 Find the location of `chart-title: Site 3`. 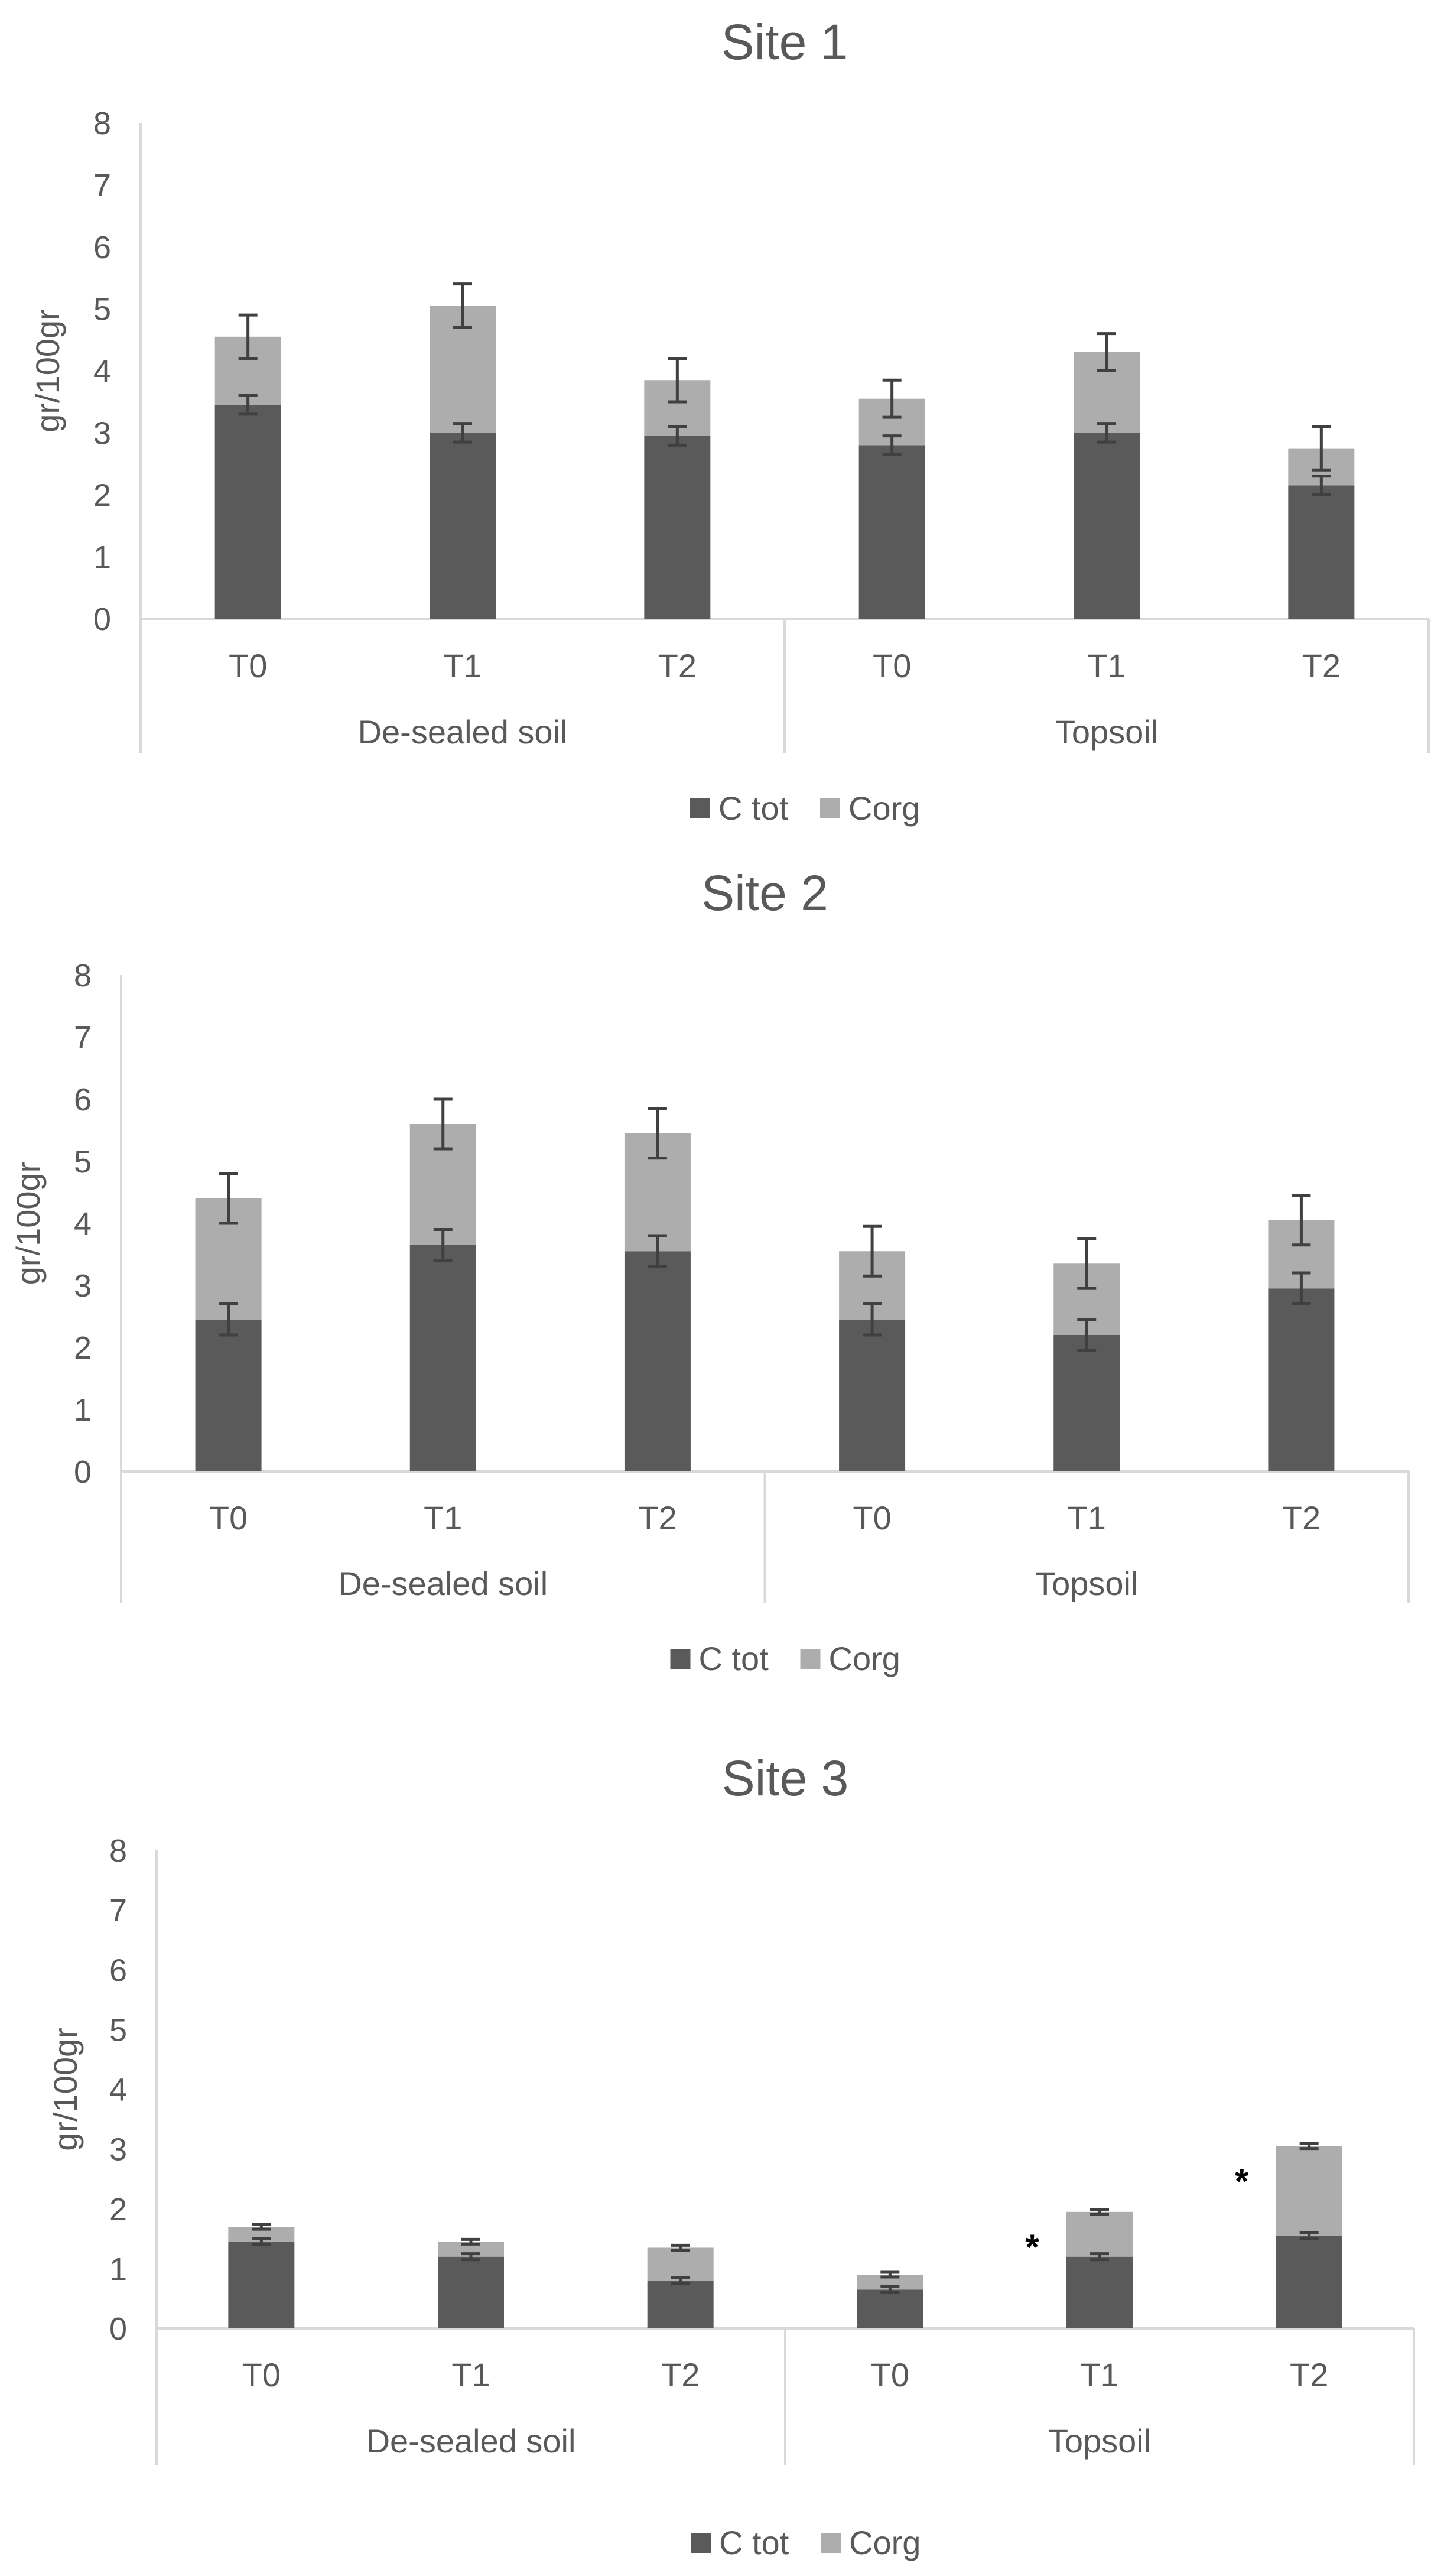

chart-title: Site 3 is located at coordinates (785, 1778).